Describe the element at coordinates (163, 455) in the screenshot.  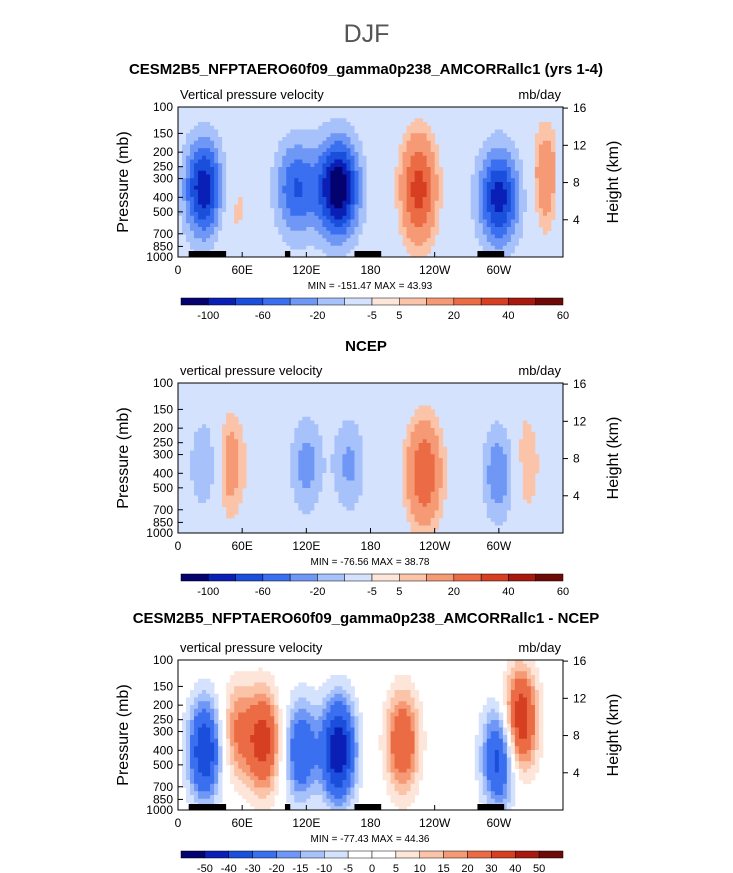
I see `pressure-tick-label: 300` at that location.